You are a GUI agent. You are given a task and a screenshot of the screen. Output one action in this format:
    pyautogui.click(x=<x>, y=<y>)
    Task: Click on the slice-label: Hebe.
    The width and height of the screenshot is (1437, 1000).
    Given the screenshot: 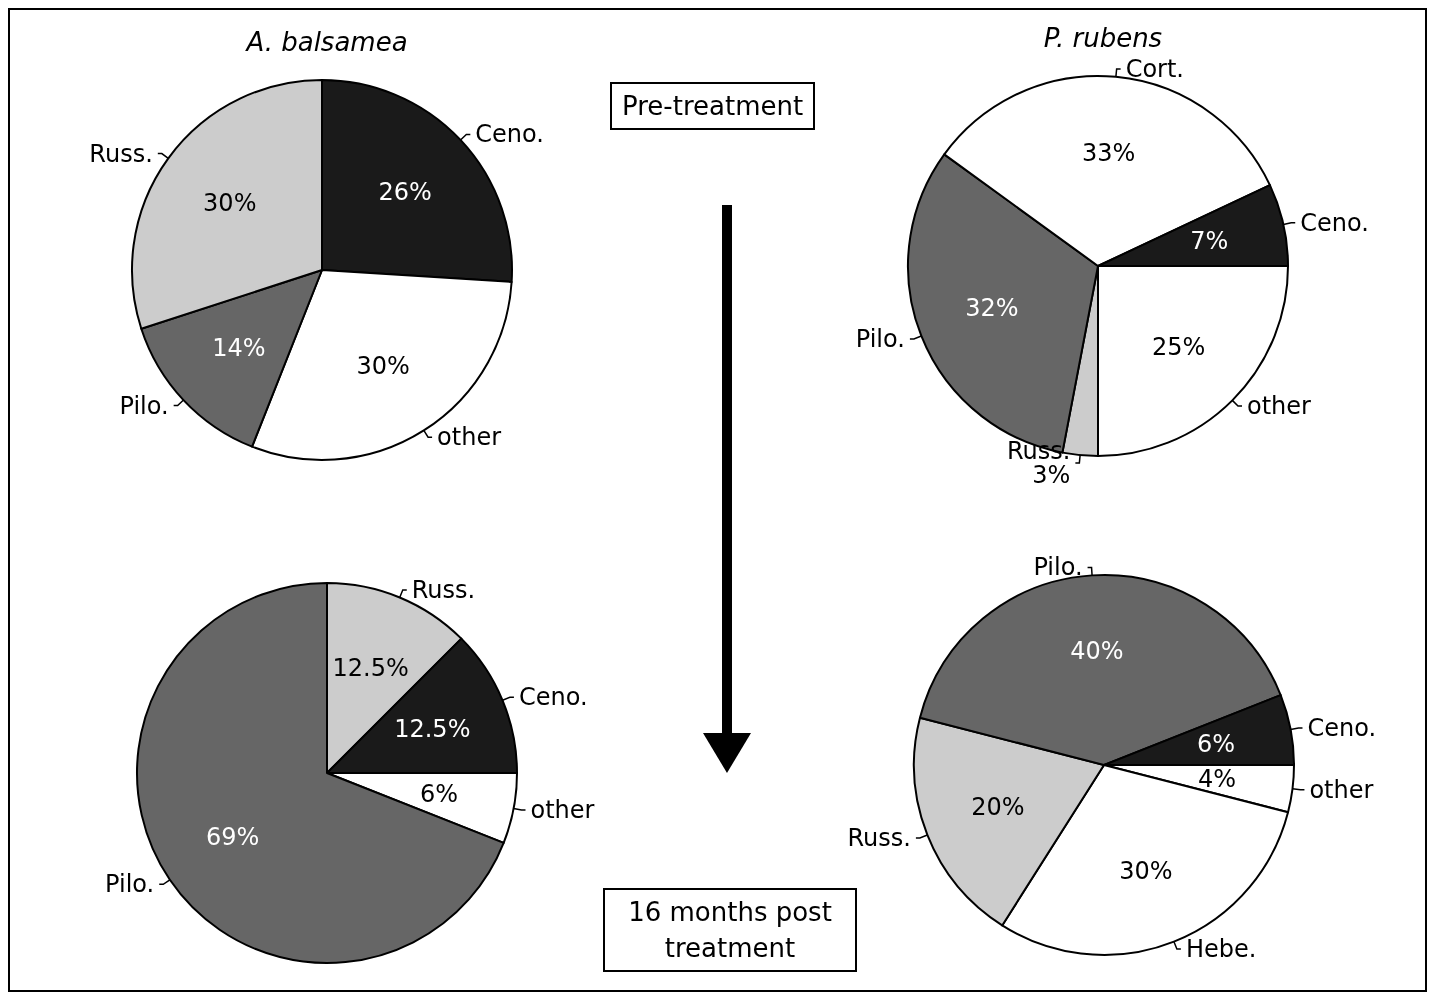 What is the action you would take?
    pyautogui.click(x=1221, y=949)
    